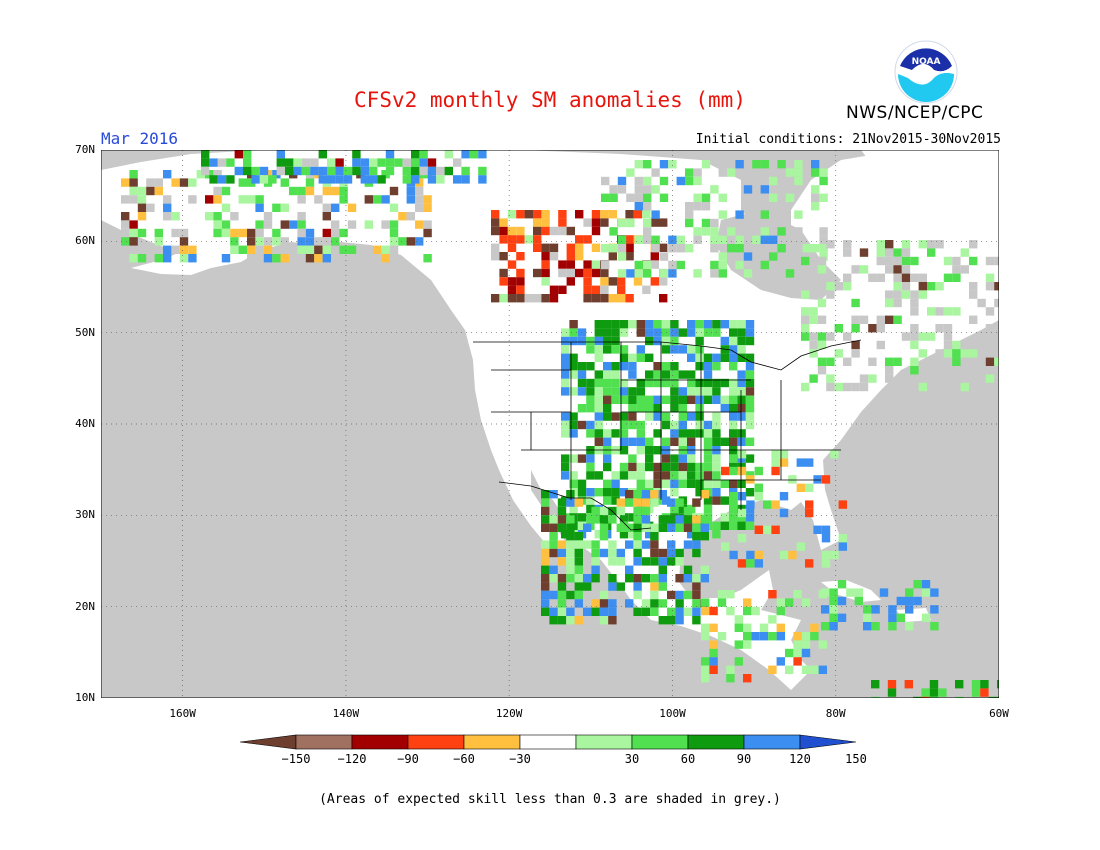 Image resolution: width=1100 pixels, height=850 pixels. What do you see at coordinates (85, 149) in the screenshot?
I see `latitude-label: 70N` at bounding box center [85, 149].